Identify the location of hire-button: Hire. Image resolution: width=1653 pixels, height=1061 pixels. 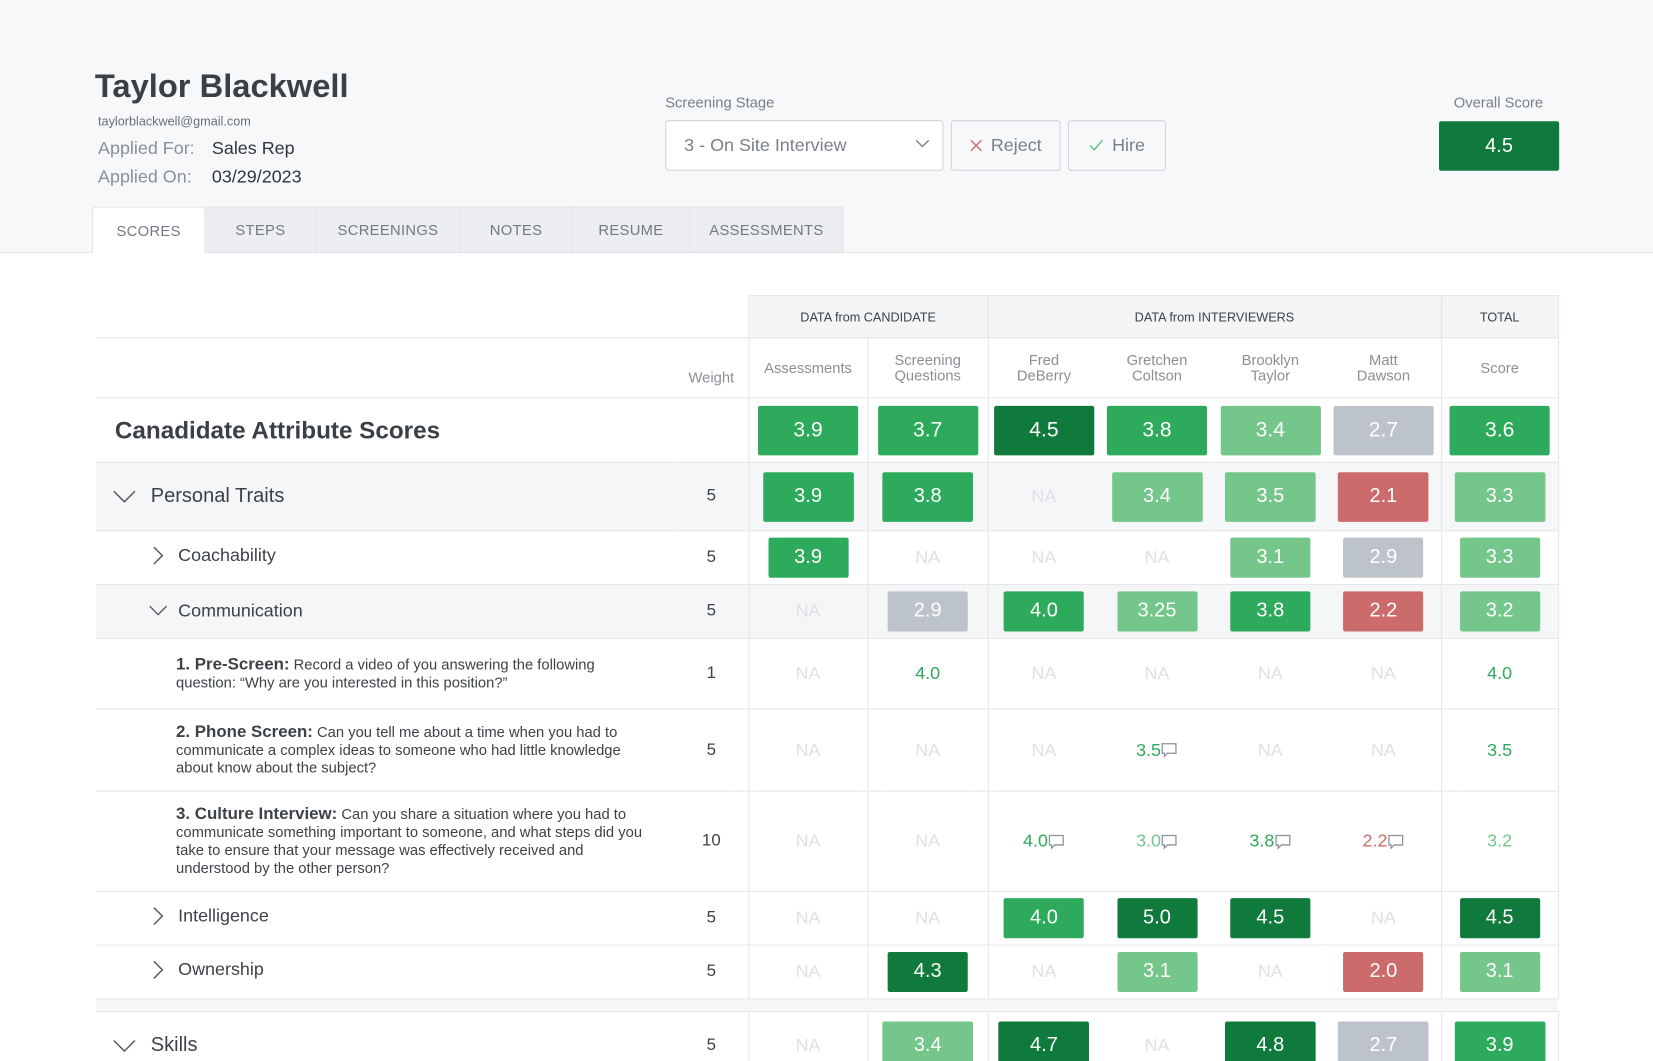
(1116, 145).